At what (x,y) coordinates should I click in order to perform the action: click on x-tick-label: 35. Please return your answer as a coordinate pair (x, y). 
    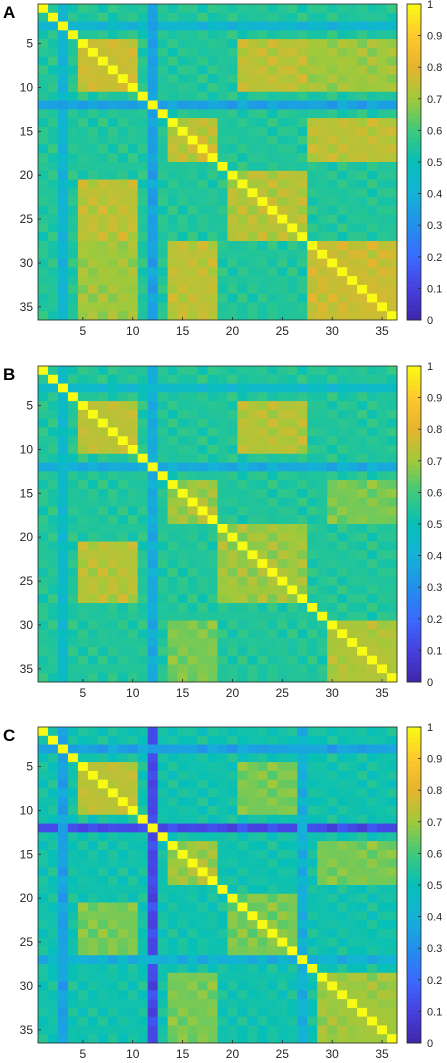
    Looking at the image, I should click on (382, 331).